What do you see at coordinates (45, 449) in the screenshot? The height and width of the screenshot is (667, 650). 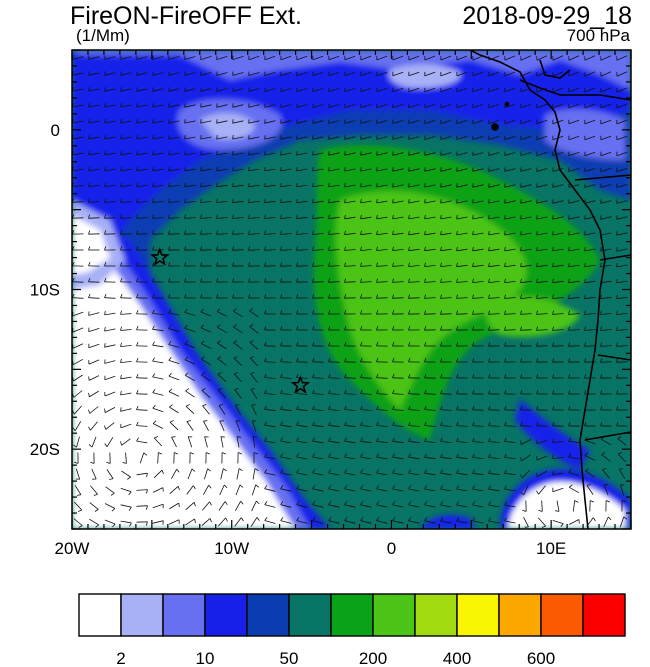 I see `lat-tick-label: 20S` at bounding box center [45, 449].